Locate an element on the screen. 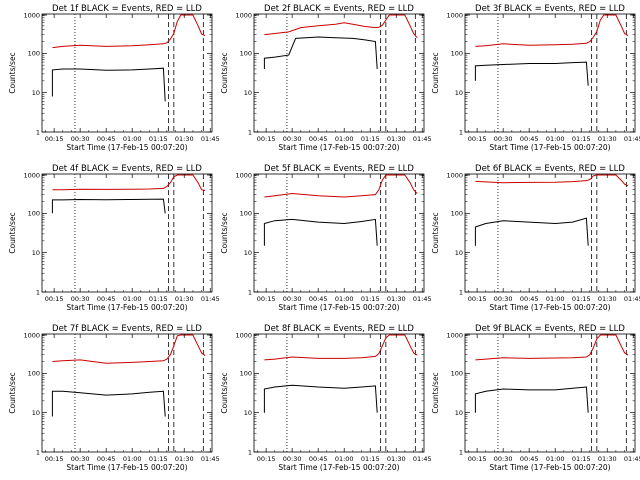  chart-title: Det 8f BLACK = Events, RED = LLD is located at coordinates (339, 329).